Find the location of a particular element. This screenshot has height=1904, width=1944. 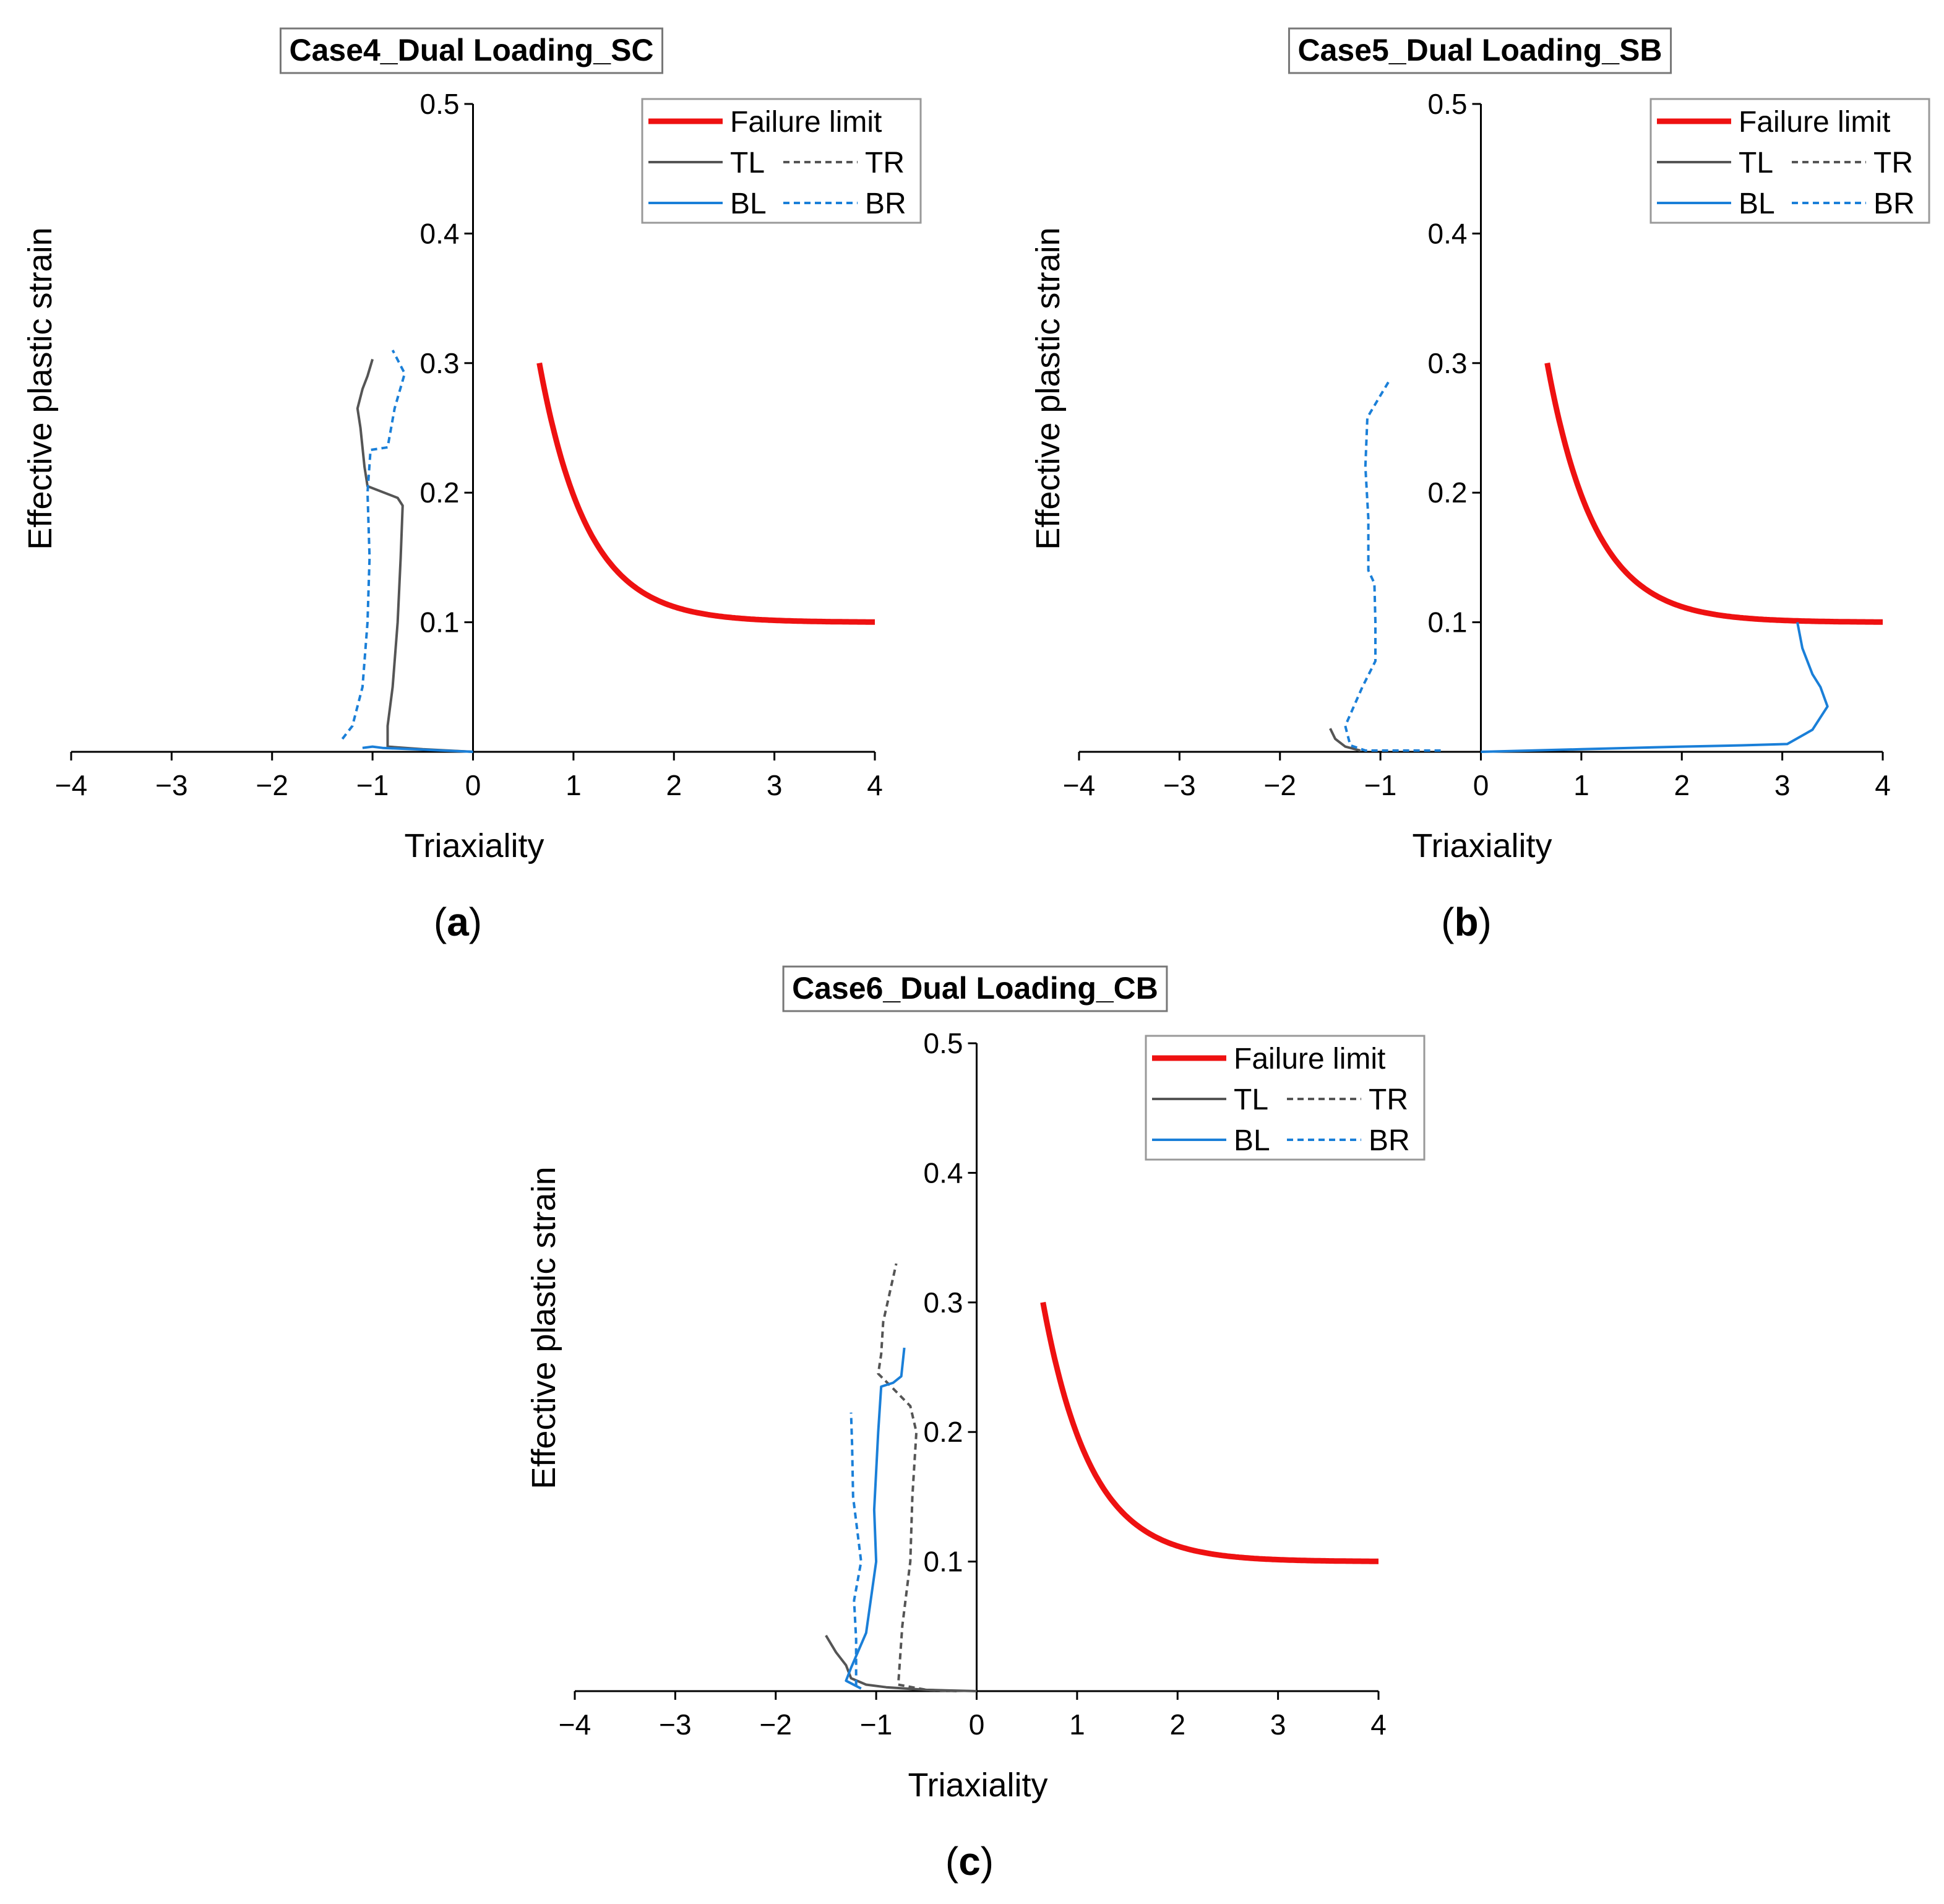

caption-letter: a is located at coordinates (458, 922).